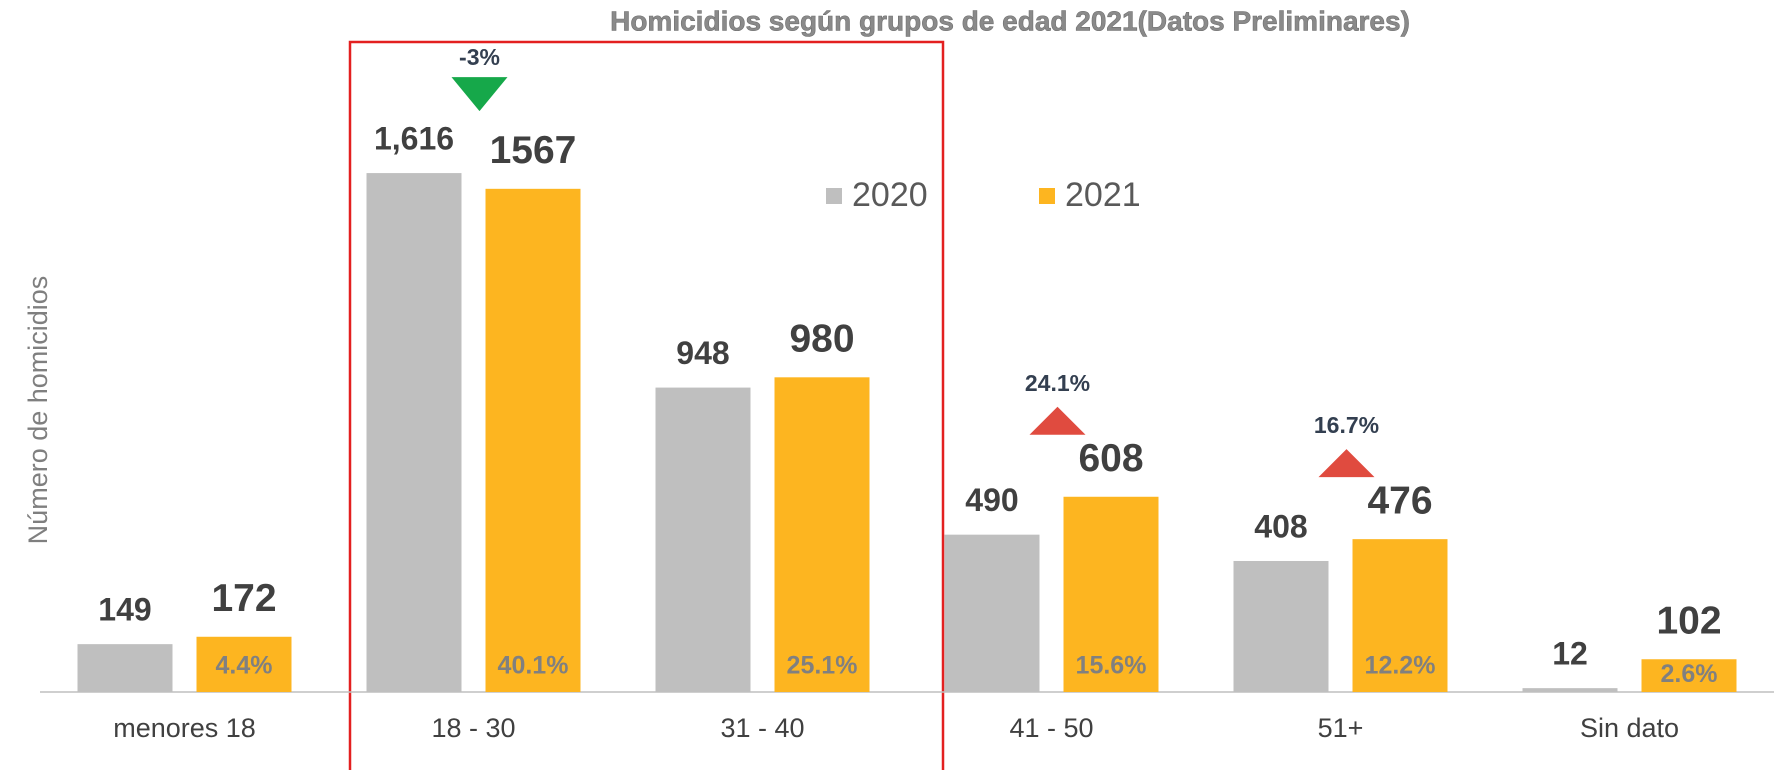  I want to click on x-tick-label: Sin dato, so click(1629, 728).